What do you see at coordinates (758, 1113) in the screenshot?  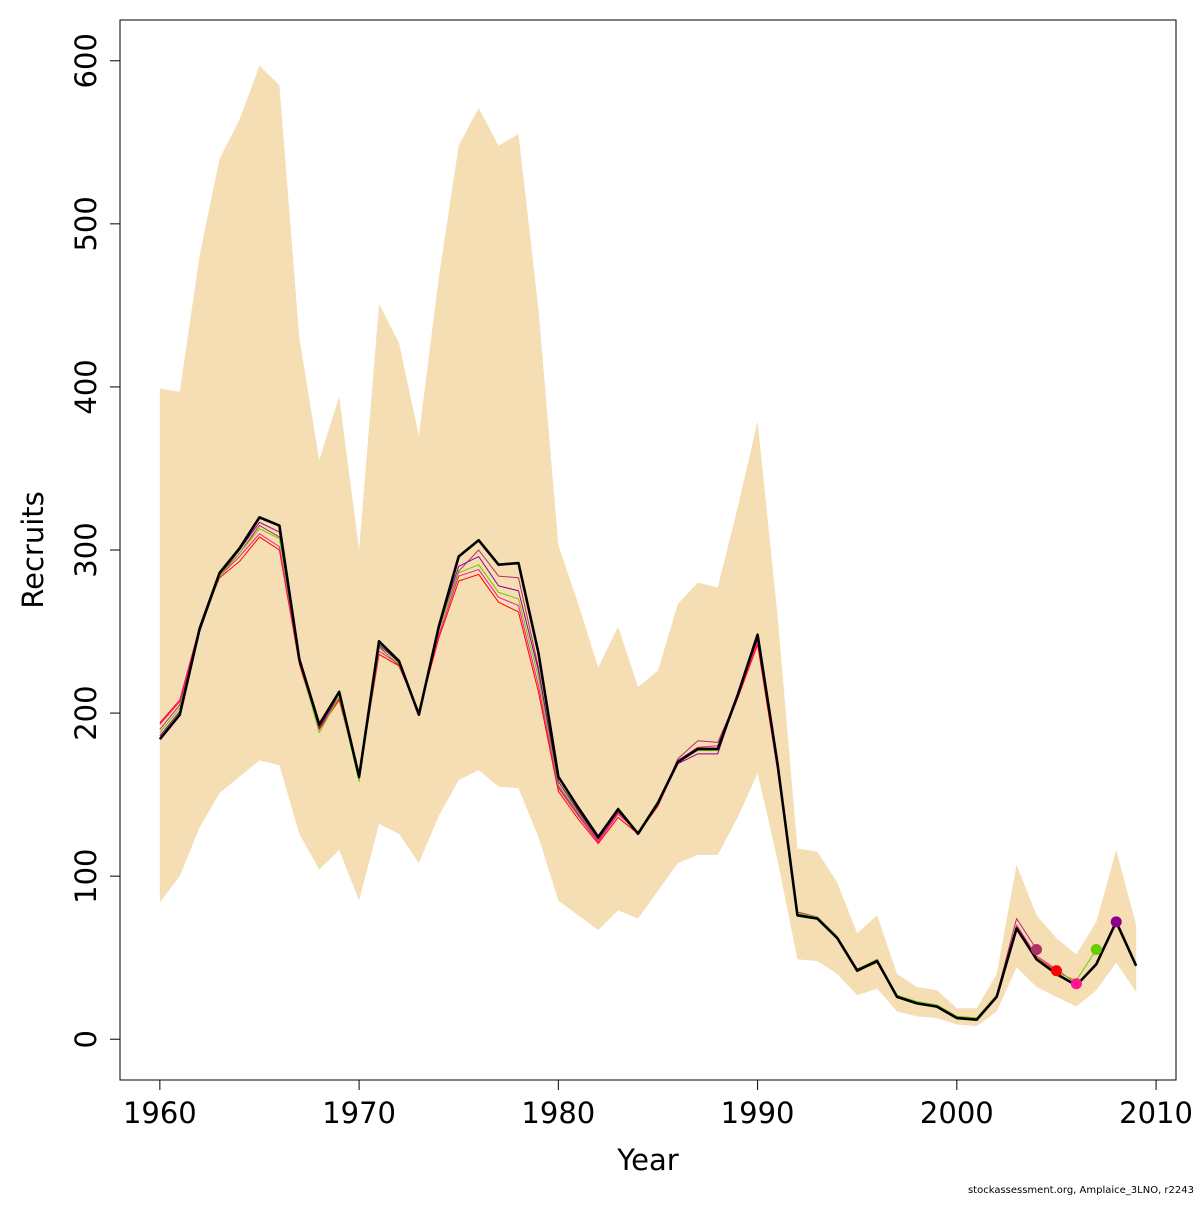 I see `x-tick-label: 1990` at bounding box center [758, 1113].